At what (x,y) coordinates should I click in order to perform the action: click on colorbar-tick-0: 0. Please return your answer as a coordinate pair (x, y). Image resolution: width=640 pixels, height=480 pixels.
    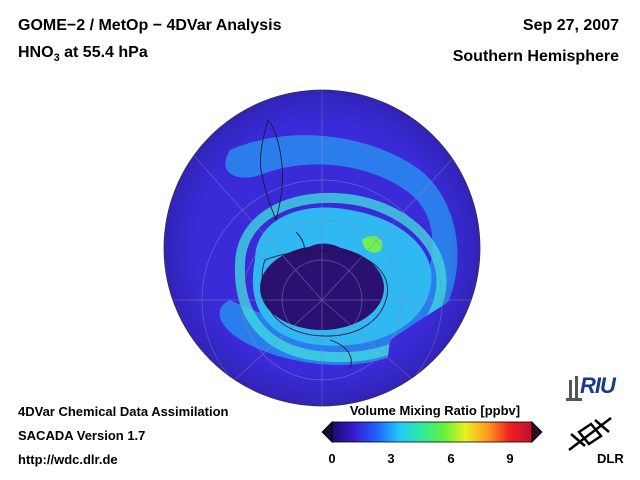
    Looking at the image, I should click on (332, 458).